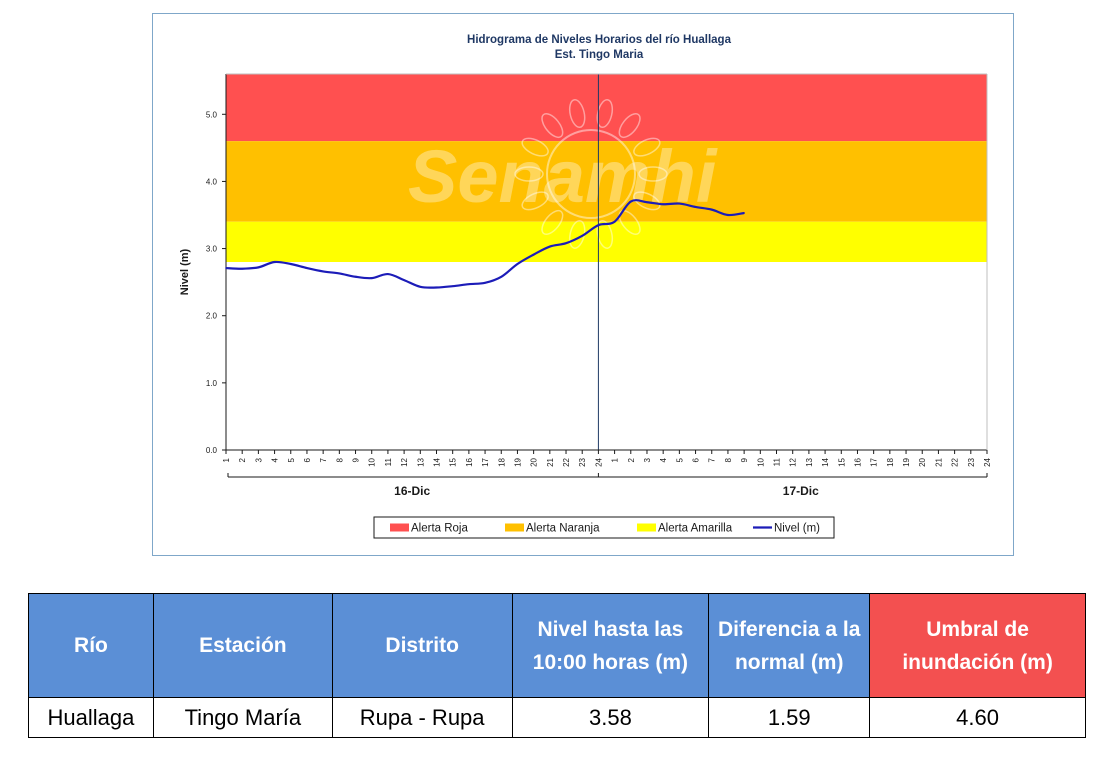 The image size is (1117, 758). Describe the element at coordinates (591, 174) in the screenshot. I see `watermark-sun-logo` at that location.